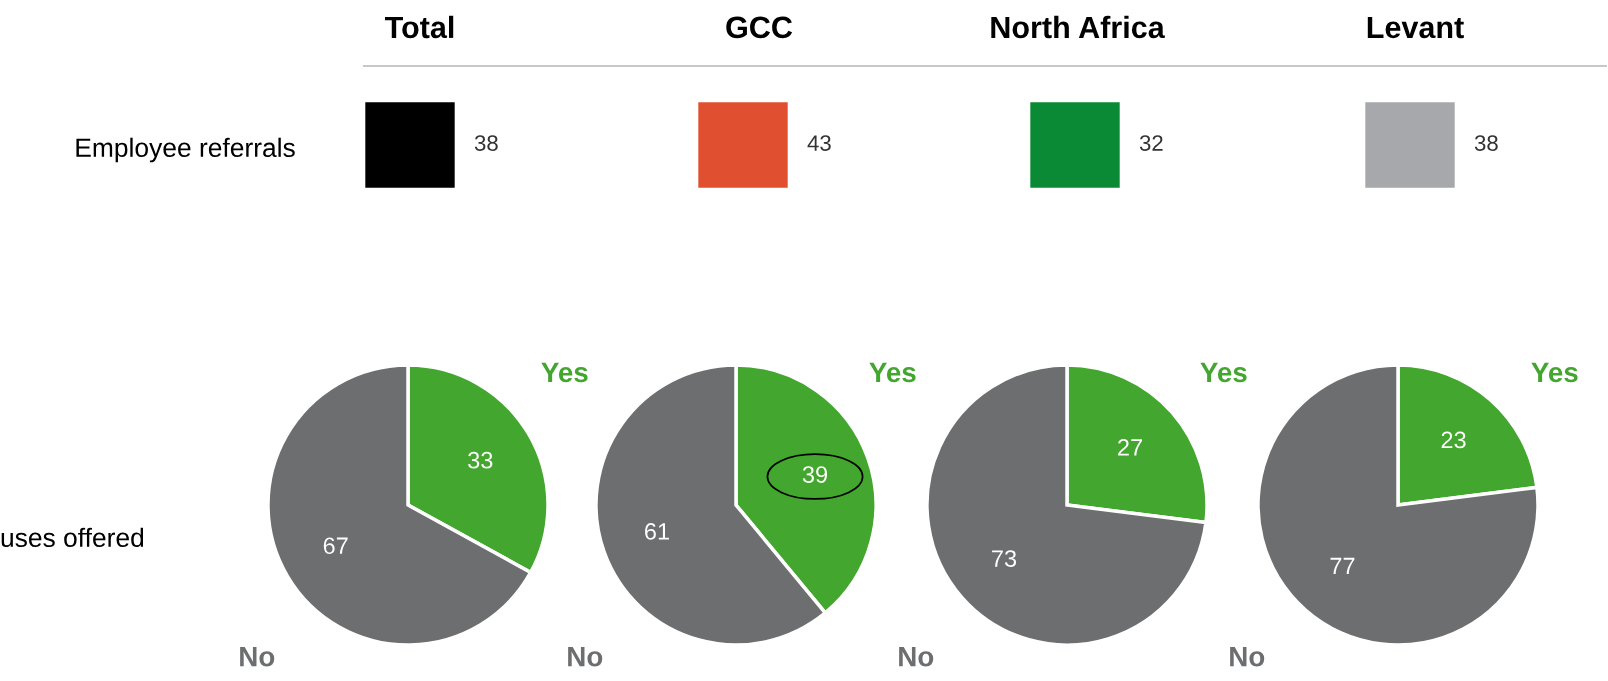 Image resolution: width=1608 pixels, height=681 pixels. Describe the element at coordinates (335, 546) in the screenshot. I see `data-label: 67` at that location.